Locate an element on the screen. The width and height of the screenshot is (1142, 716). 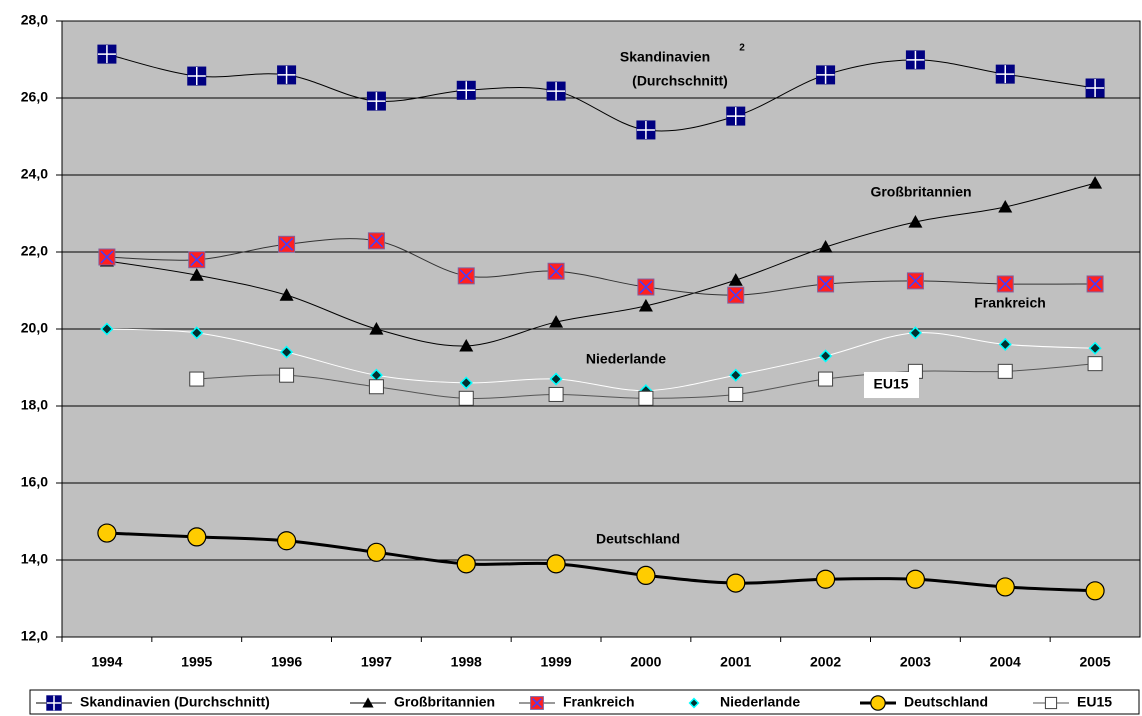
x-tick-label: 1997 is located at coordinates (376, 662).